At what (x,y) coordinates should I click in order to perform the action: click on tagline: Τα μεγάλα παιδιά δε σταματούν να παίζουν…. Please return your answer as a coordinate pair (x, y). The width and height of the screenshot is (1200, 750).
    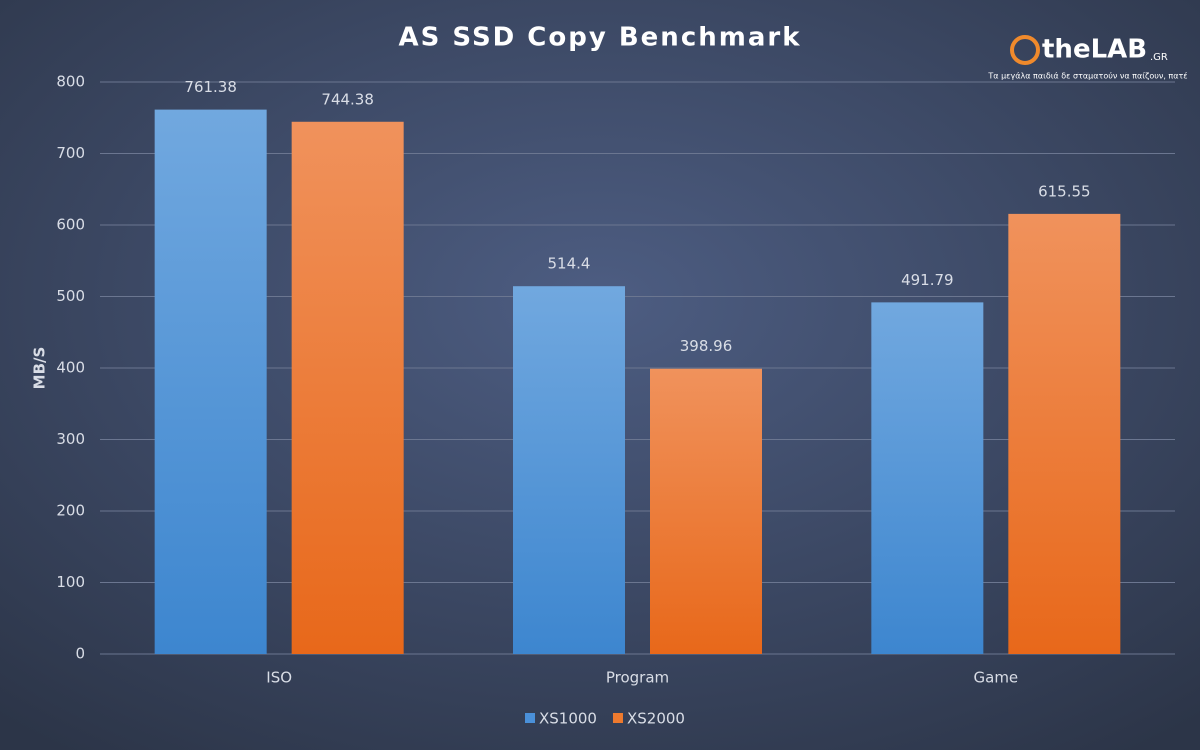
    Looking at the image, I should click on (1087, 76).